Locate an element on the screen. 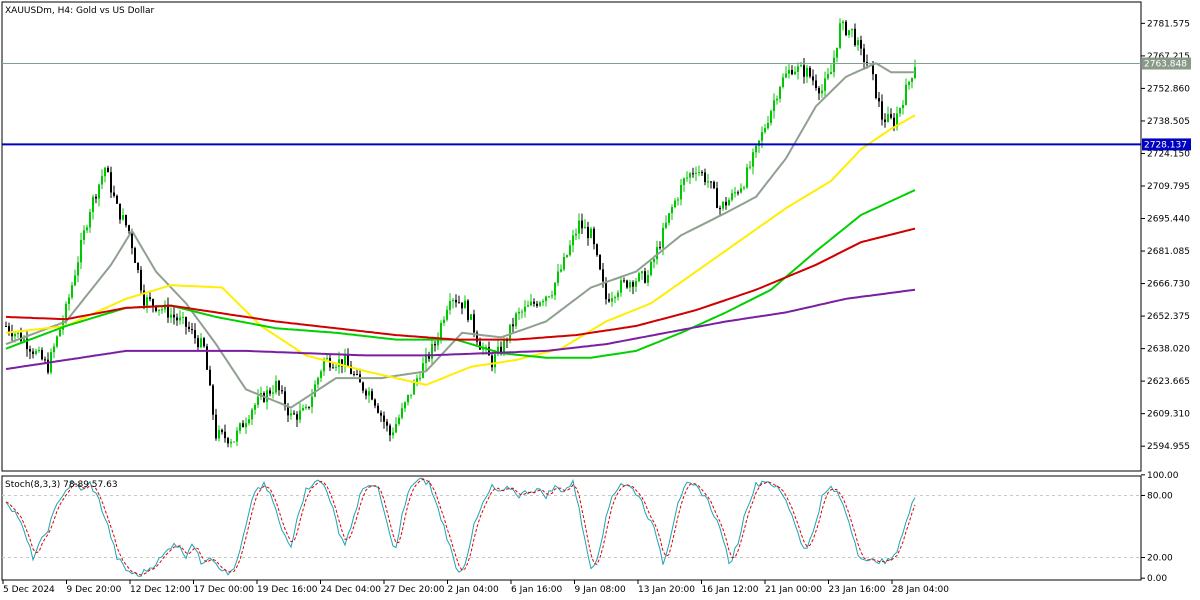  time-tick-label: 12 Dec 12:00 is located at coordinates (160, 590).